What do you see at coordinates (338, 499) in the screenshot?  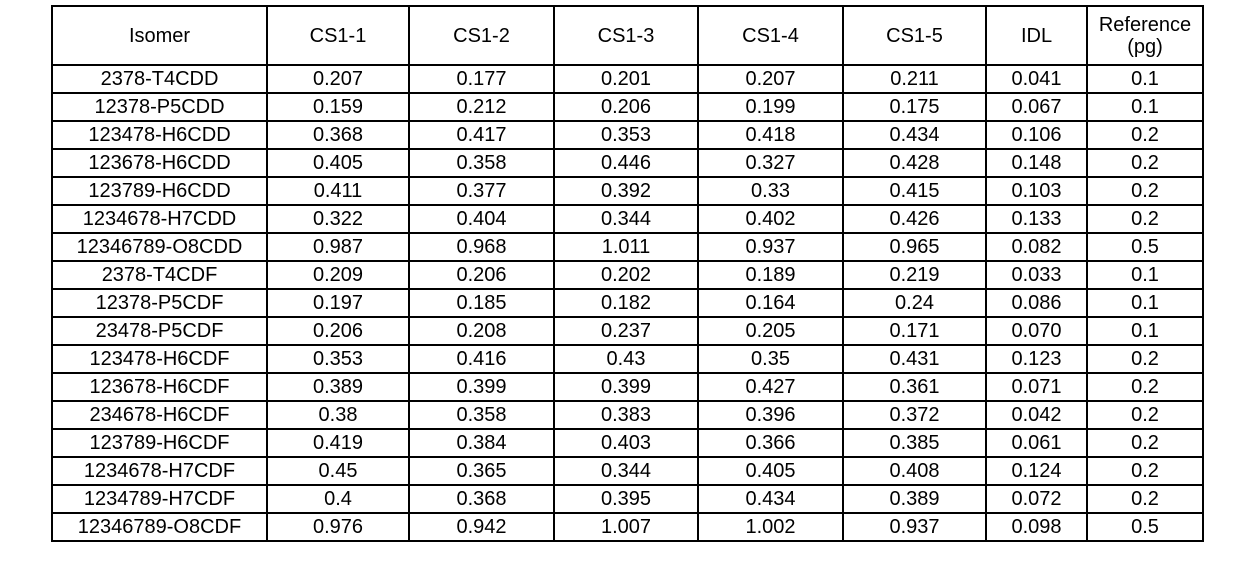 I see `cell-cs1-1: 0.4` at bounding box center [338, 499].